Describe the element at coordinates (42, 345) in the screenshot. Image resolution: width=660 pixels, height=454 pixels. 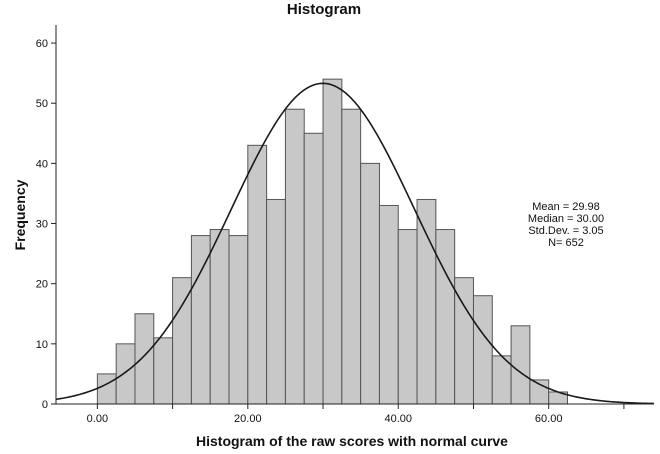
I see `y-tick-label-1: 10` at that location.